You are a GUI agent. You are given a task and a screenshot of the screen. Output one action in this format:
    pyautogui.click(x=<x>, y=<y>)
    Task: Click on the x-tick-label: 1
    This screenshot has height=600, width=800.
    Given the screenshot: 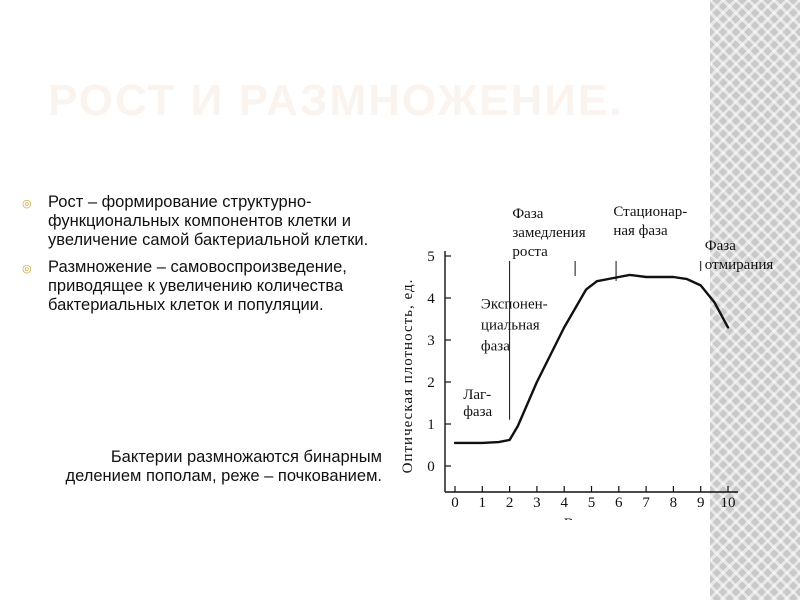 What is the action you would take?
    pyautogui.click(x=483, y=503)
    